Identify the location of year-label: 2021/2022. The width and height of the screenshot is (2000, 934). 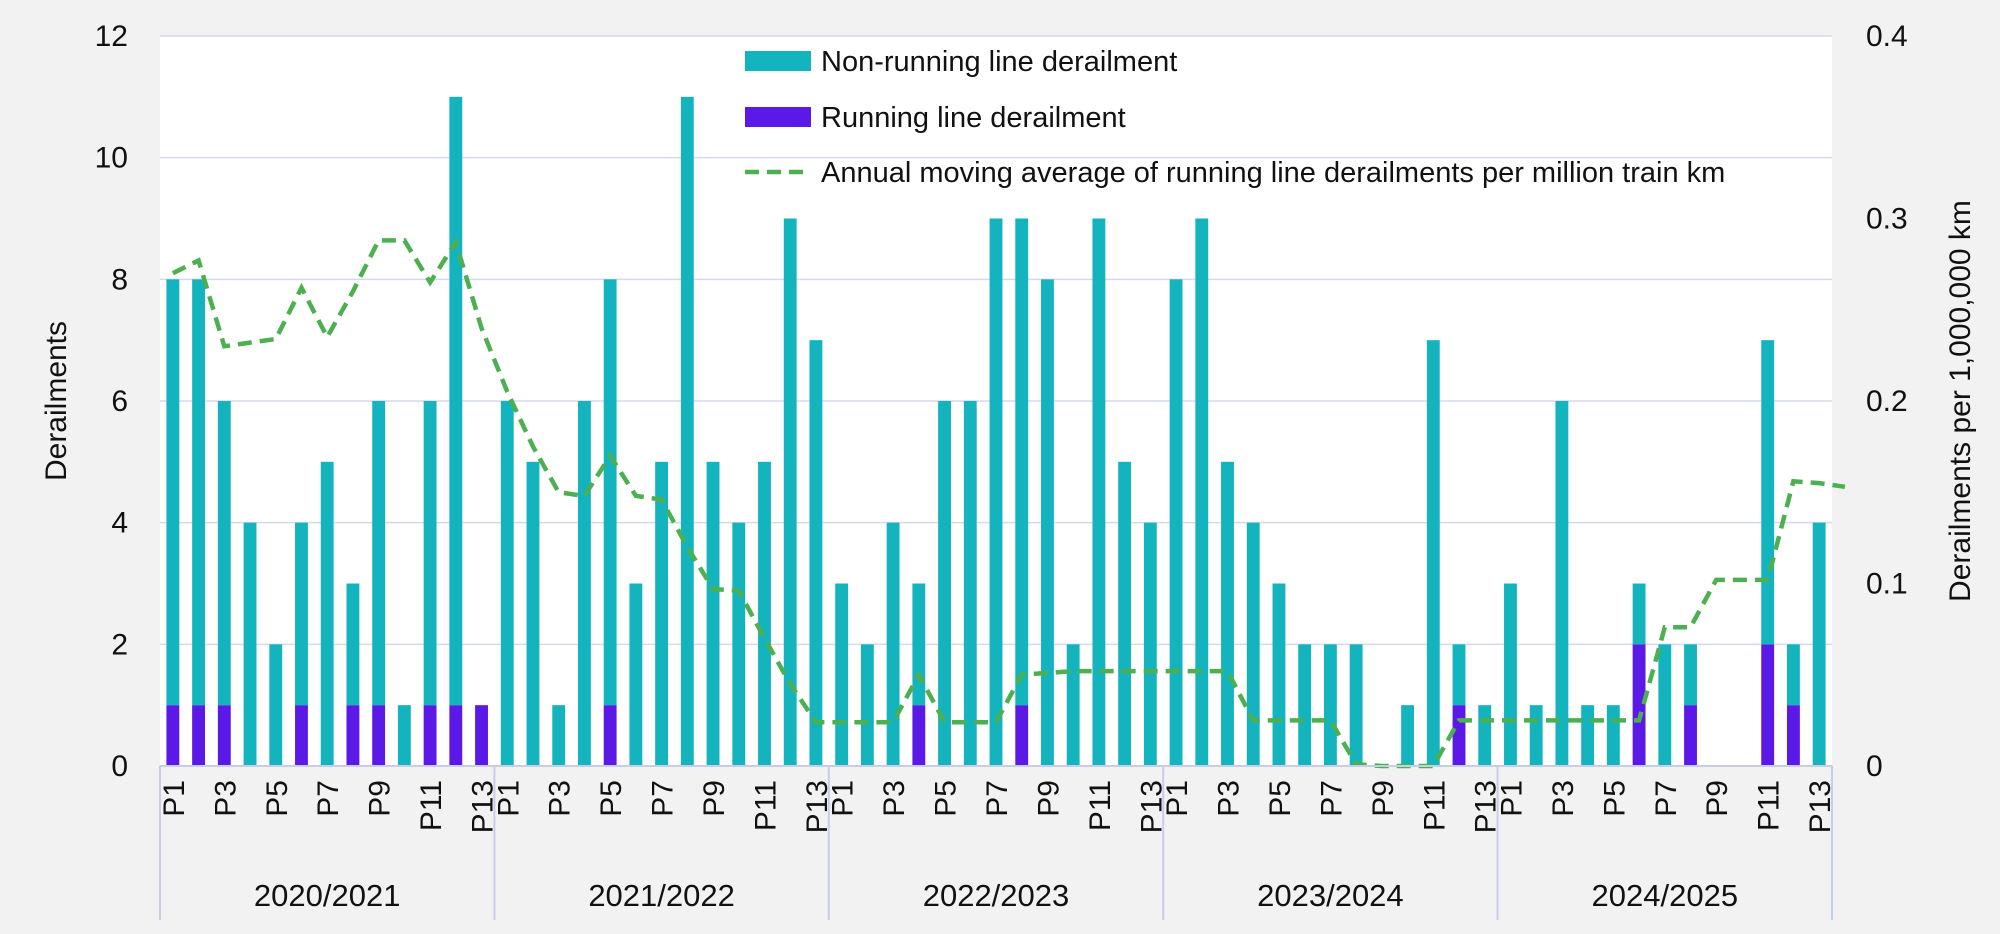
(661, 895).